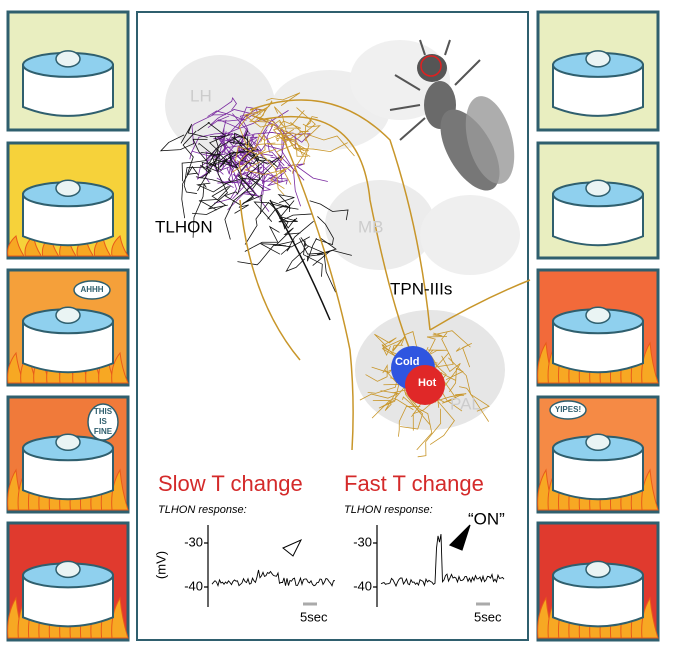  What do you see at coordinates (184, 226) in the screenshot?
I see `neuron-label: TLHON` at bounding box center [184, 226].